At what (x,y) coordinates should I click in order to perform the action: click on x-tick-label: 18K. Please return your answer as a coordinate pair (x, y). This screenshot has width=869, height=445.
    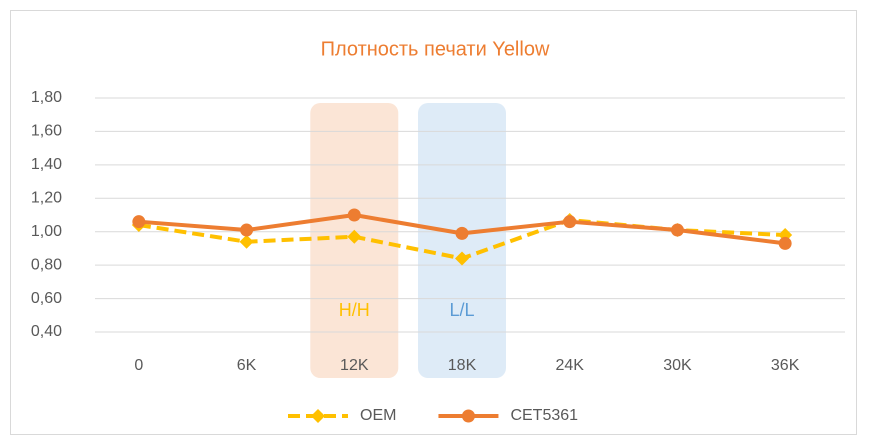
    Looking at the image, I should click on (462, 365).